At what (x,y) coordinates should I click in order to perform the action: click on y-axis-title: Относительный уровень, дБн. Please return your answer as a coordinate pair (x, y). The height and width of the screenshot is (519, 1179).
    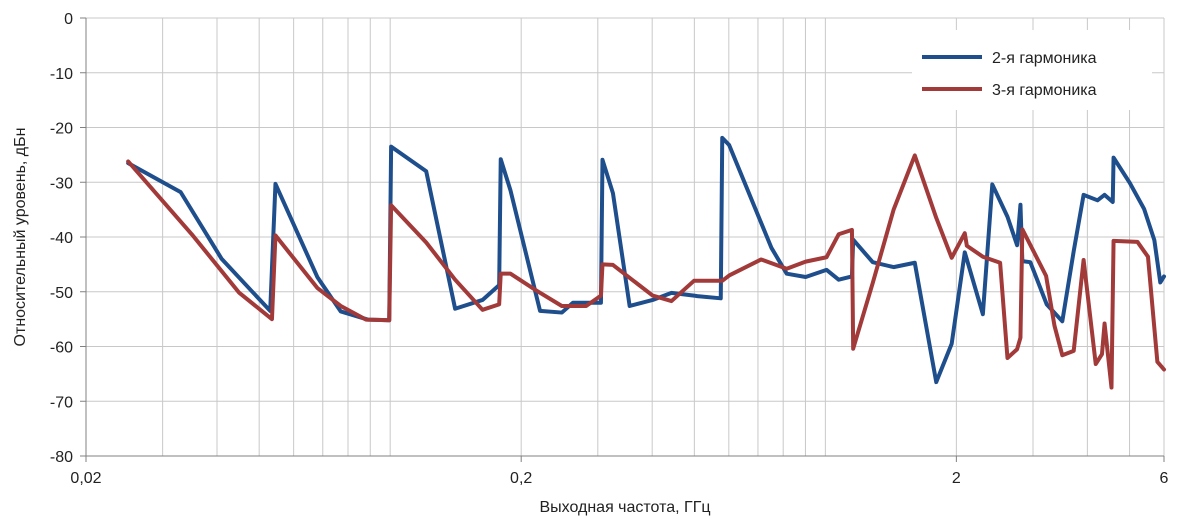
    Looking at the image, I should click on (20, 237).